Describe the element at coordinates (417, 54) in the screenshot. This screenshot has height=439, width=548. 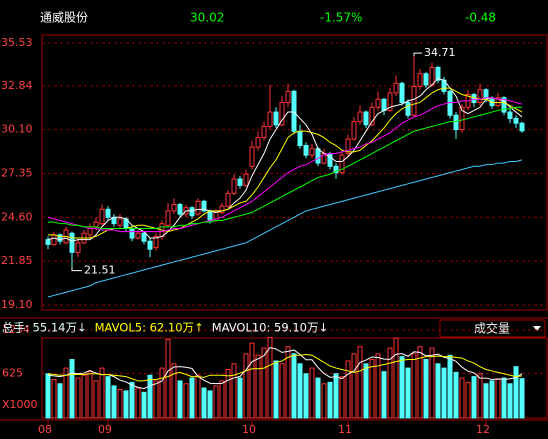
I see `annotation-line` at that location.